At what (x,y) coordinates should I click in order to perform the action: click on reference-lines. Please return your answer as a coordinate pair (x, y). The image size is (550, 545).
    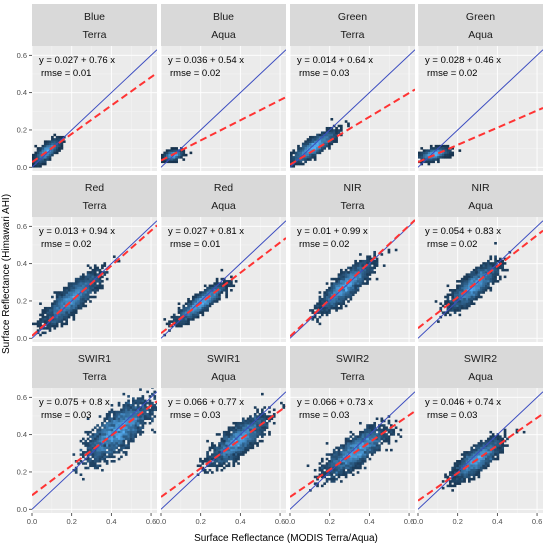
    Looking at the image, I should click on (223, 108).